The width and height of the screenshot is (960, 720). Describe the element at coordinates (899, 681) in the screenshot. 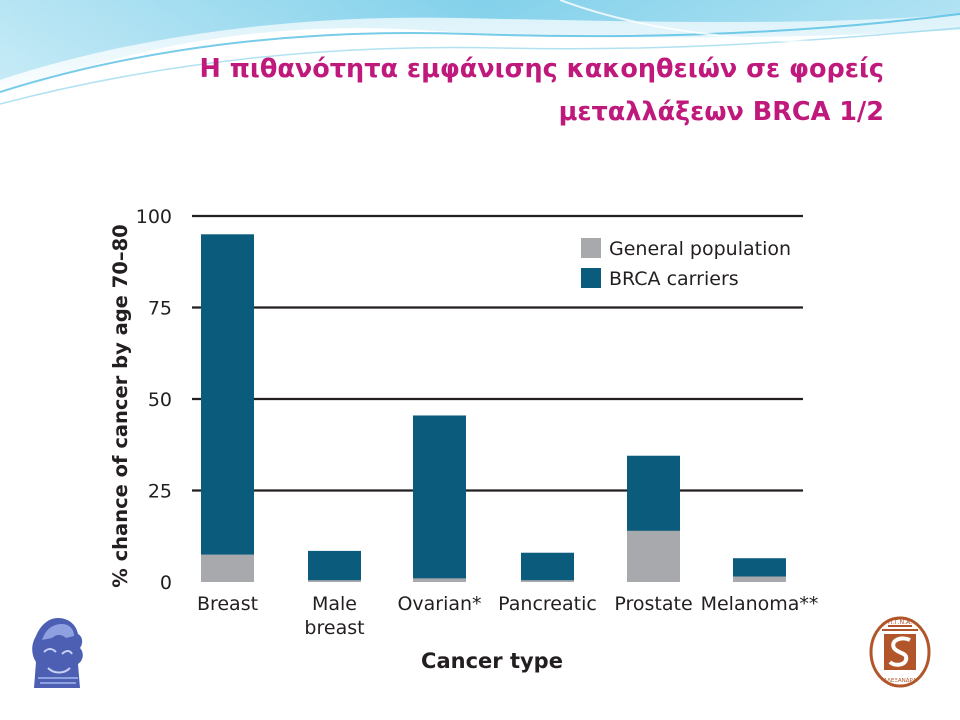

I see `svg-text: ΑΛΕΞΑΝΔΡΑ` at that location.